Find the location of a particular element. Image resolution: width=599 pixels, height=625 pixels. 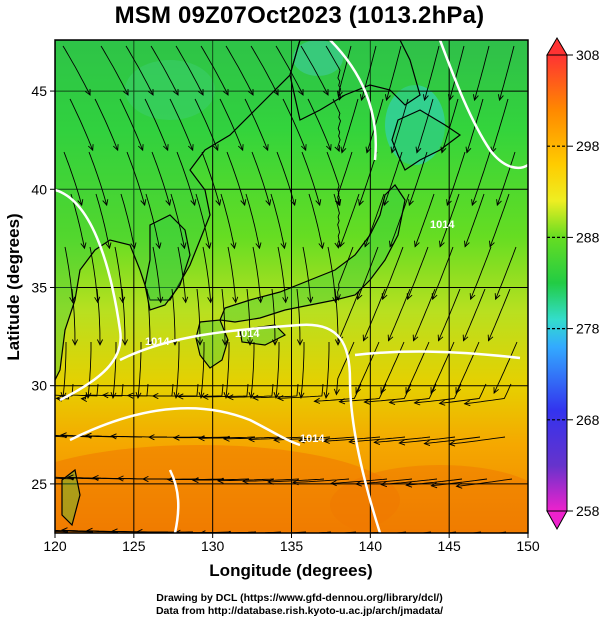

y-axis-label: Latitude (degrees) is located at coordinates (13, 286).